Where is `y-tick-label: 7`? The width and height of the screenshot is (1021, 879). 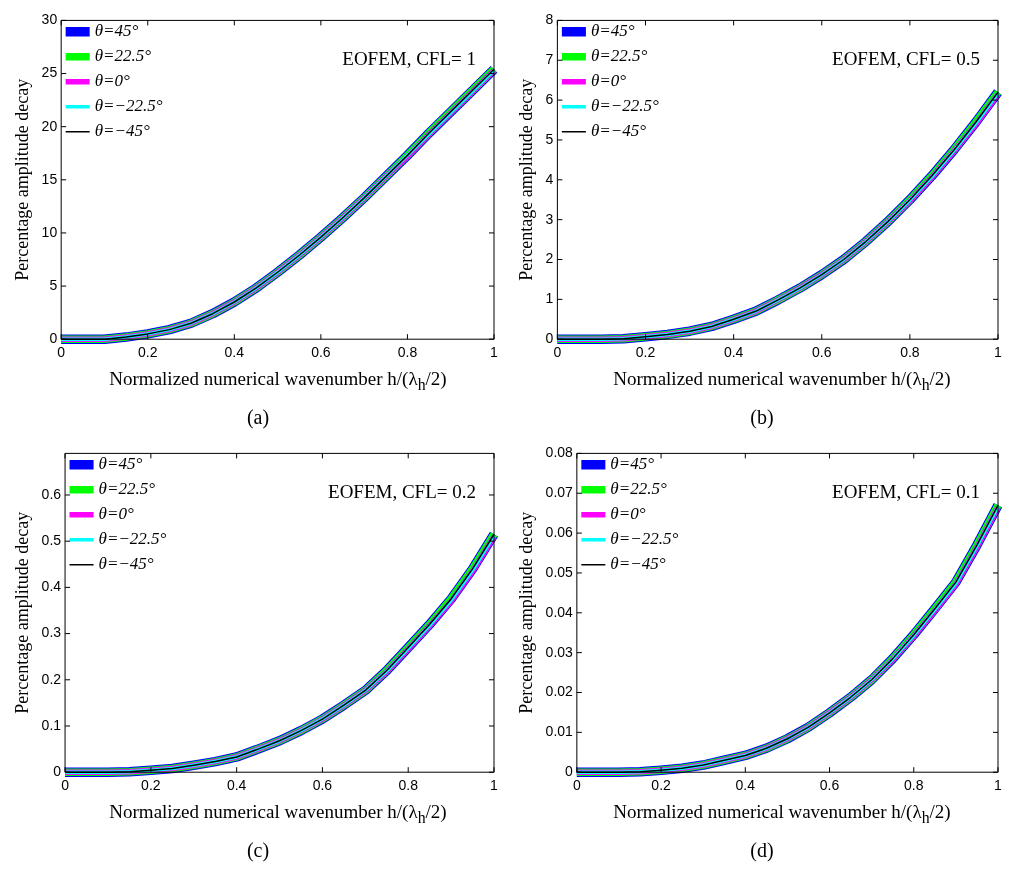
y-tick-label: 7 is located at coordinates (549, 59).